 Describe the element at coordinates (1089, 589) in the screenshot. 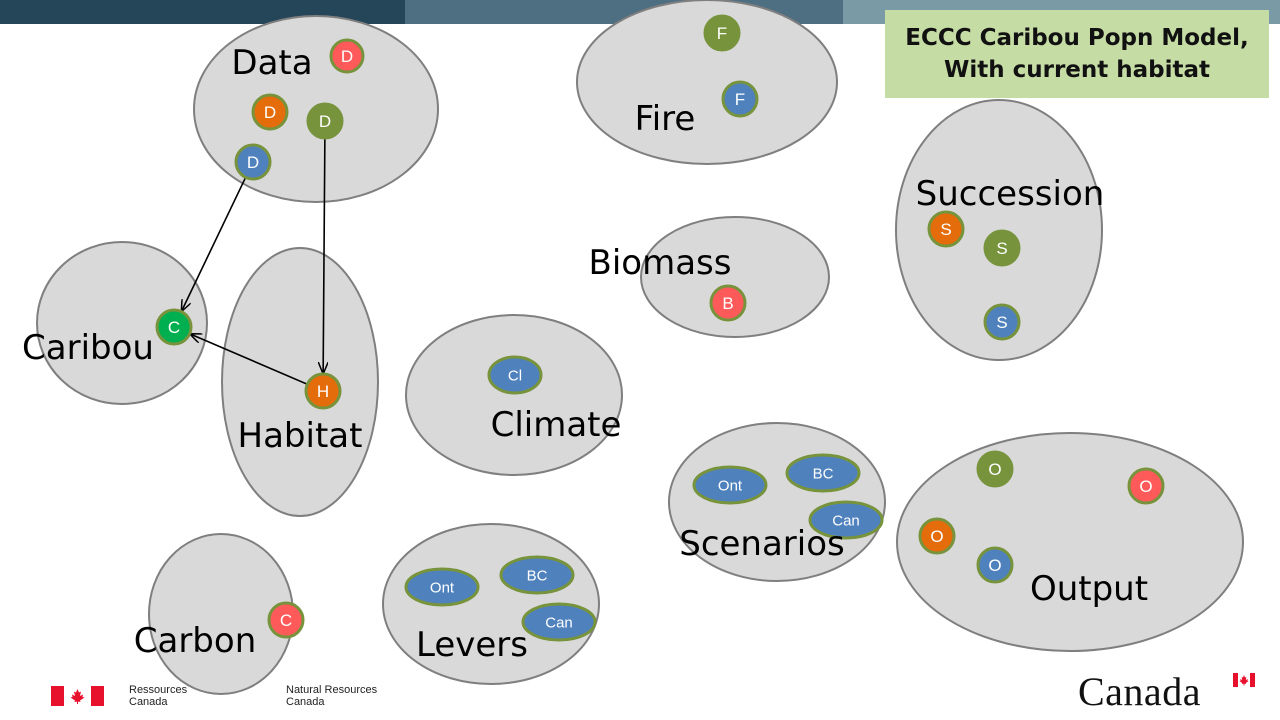

I see `cluster-label-output: Output` at that location.